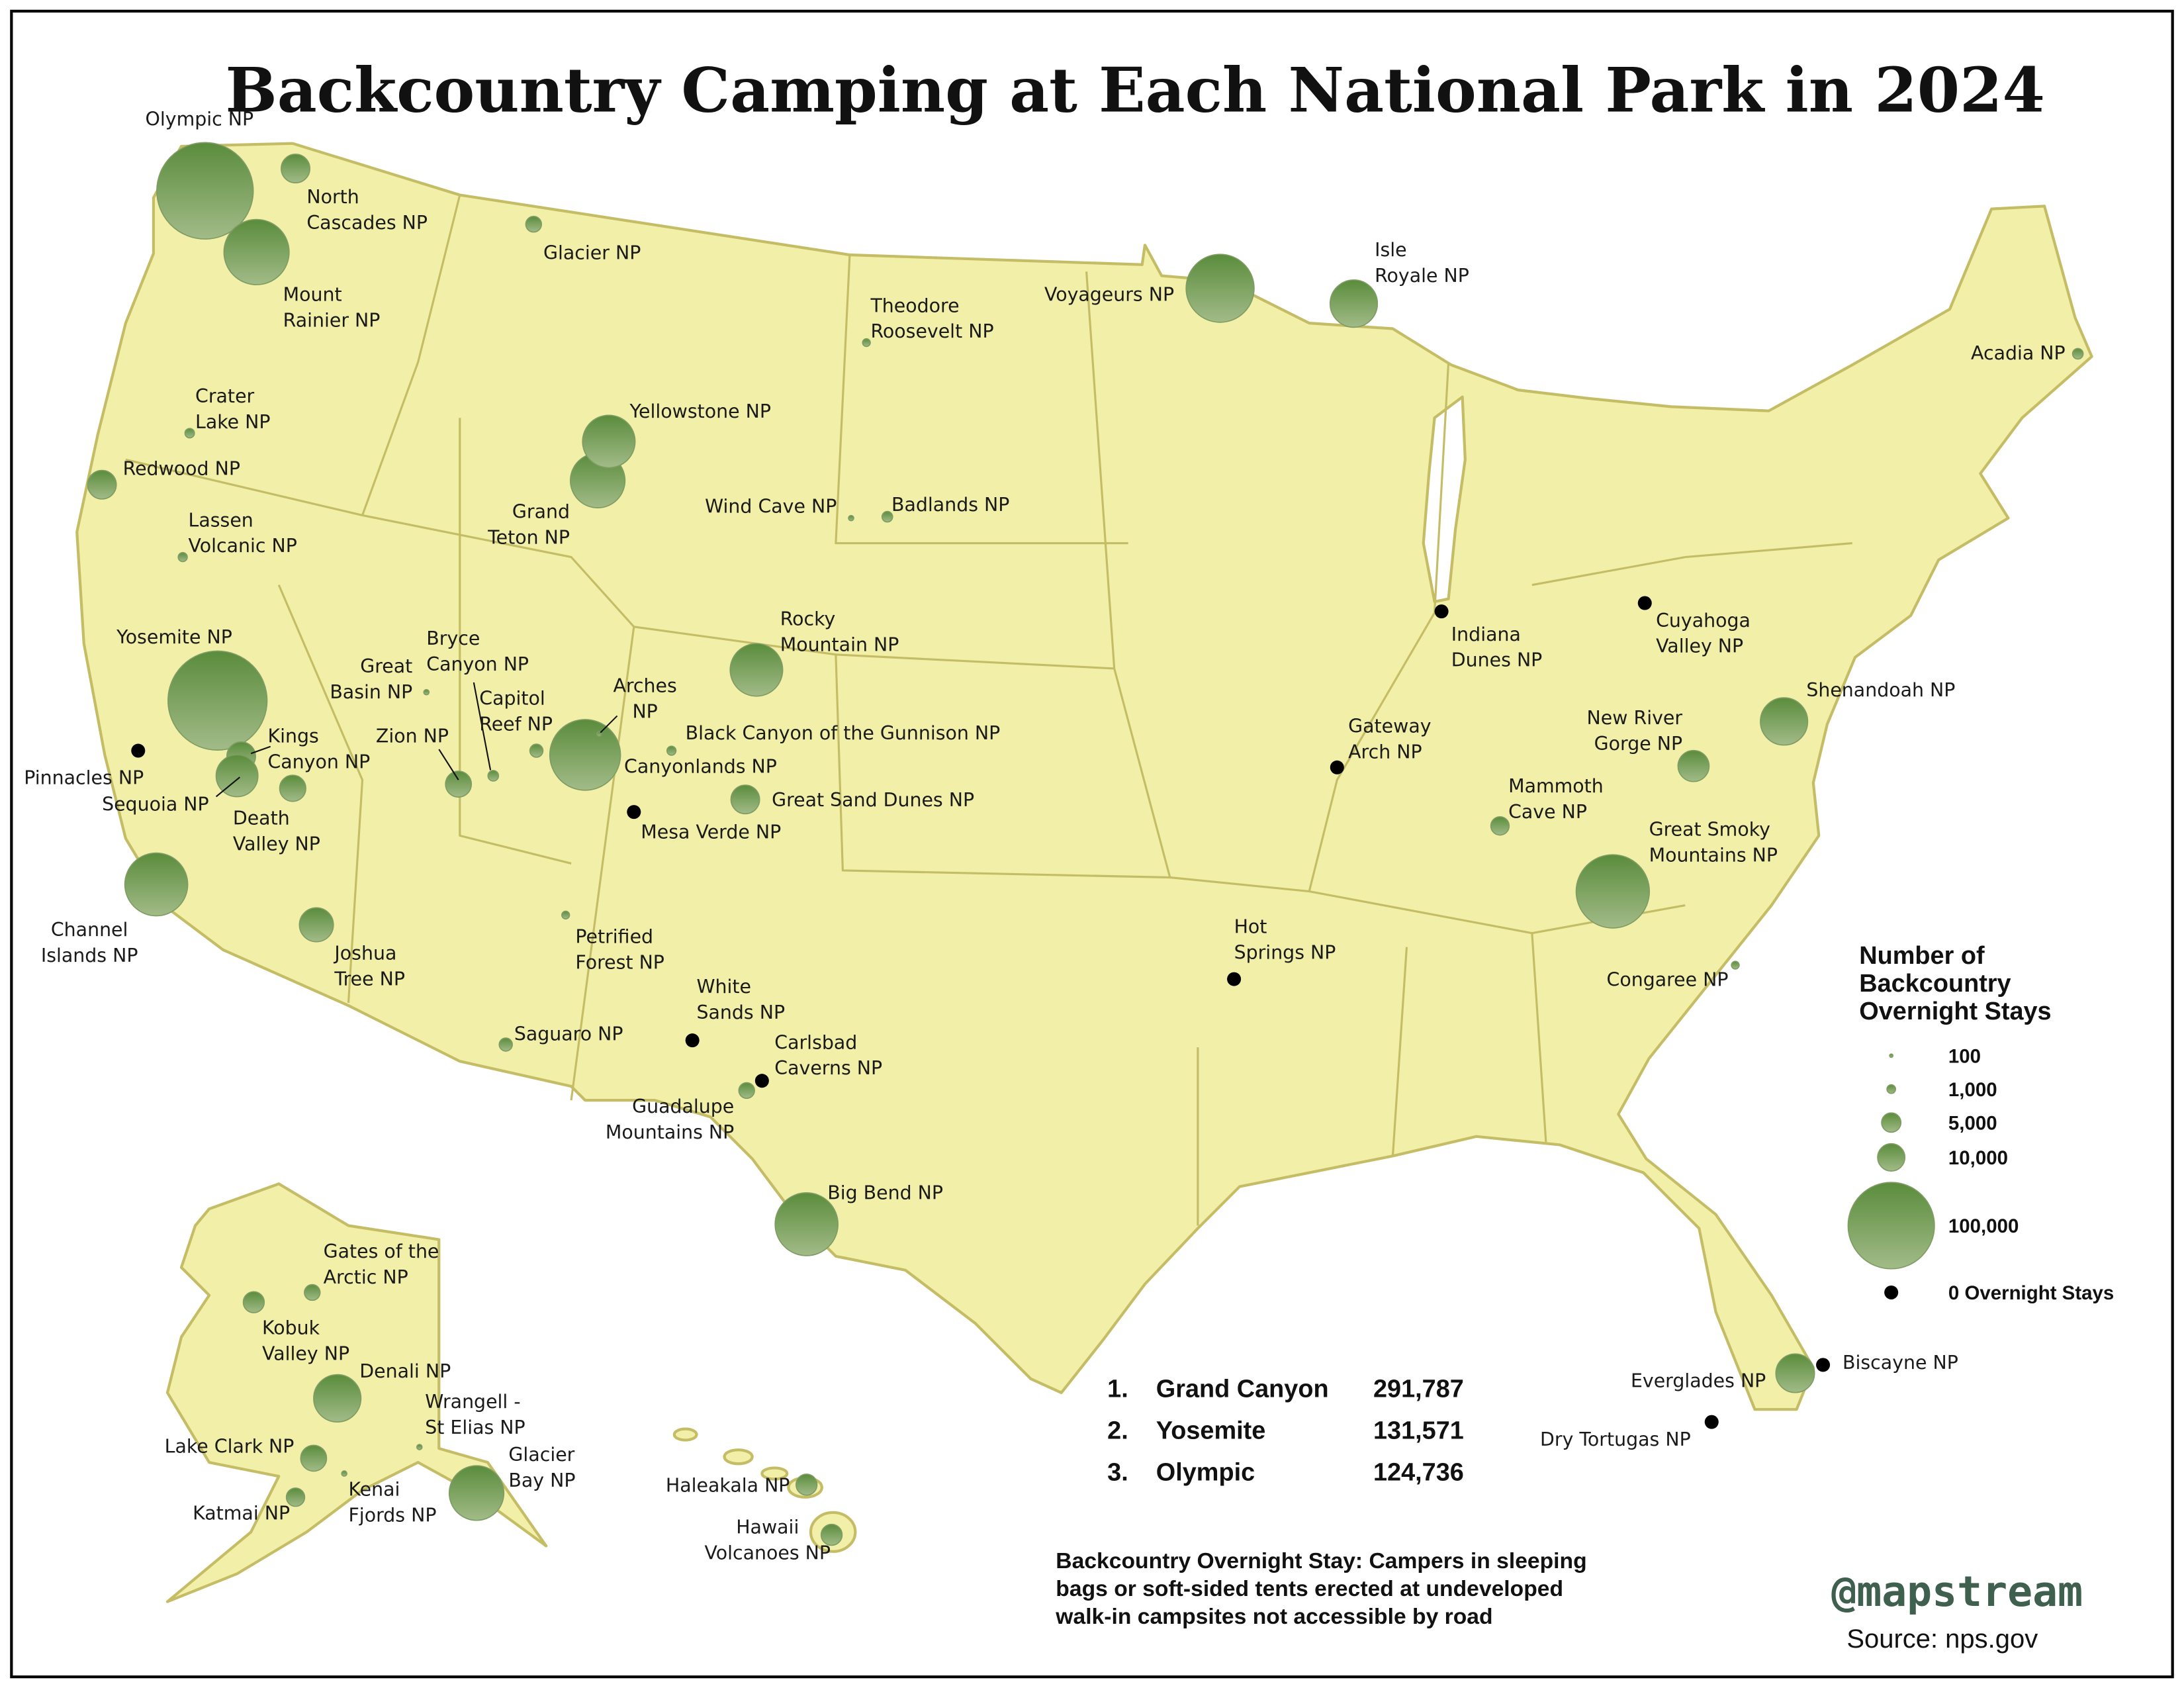  I want to click on indiana-dunes-np-zero-dot, so click(1442, 611).